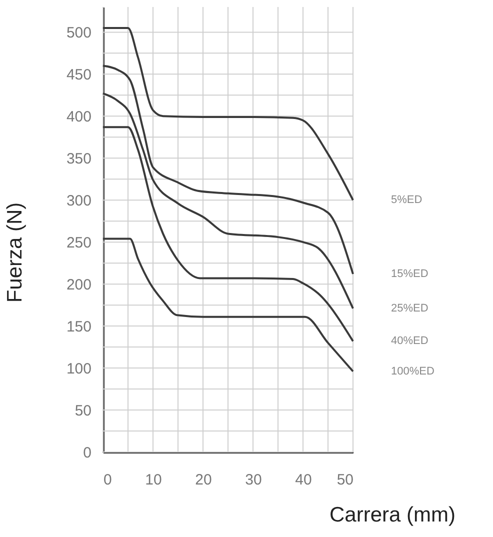 This screenshot has height=537, width=493. Describe the element at coordinates (253, 480) in the screenshot. I see `x-tick-label: 30` at that location.